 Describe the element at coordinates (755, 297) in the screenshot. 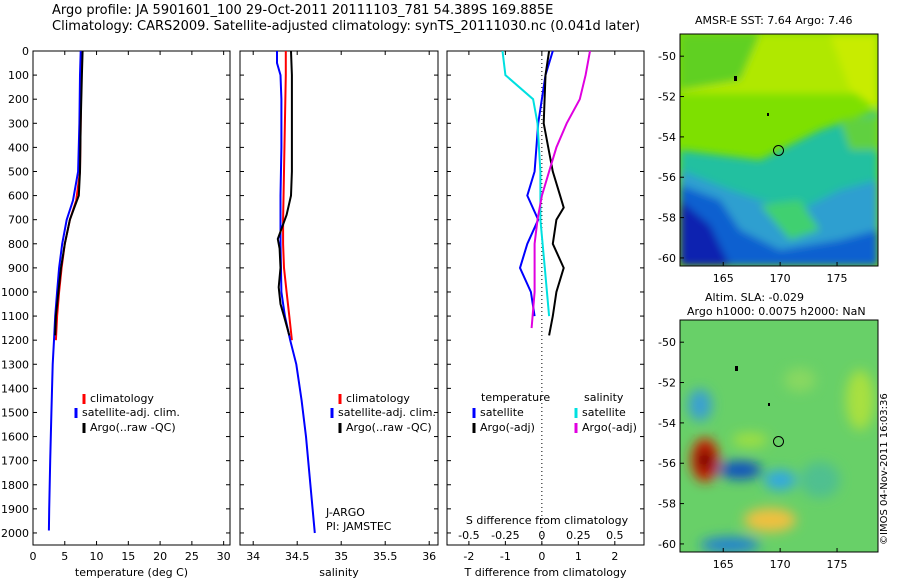

I see `altimetry-title-line1: Altim. SLA: -0.029` at that location.